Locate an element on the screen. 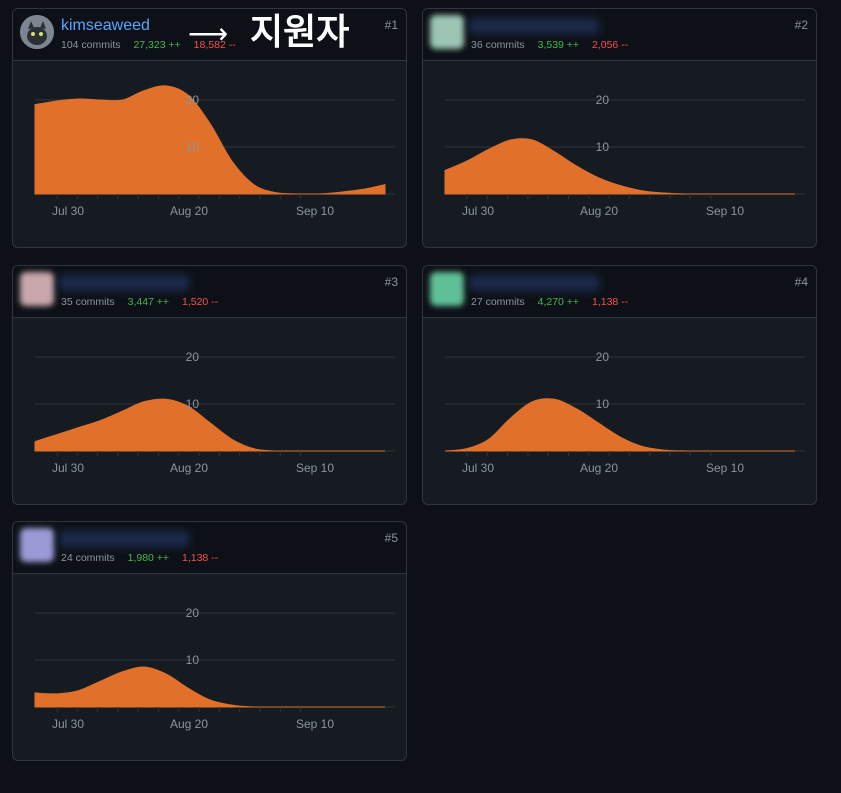  card-header: 36 commits 3,539 ++ 2,056 -- #2 is located at coordinates (619, 35).